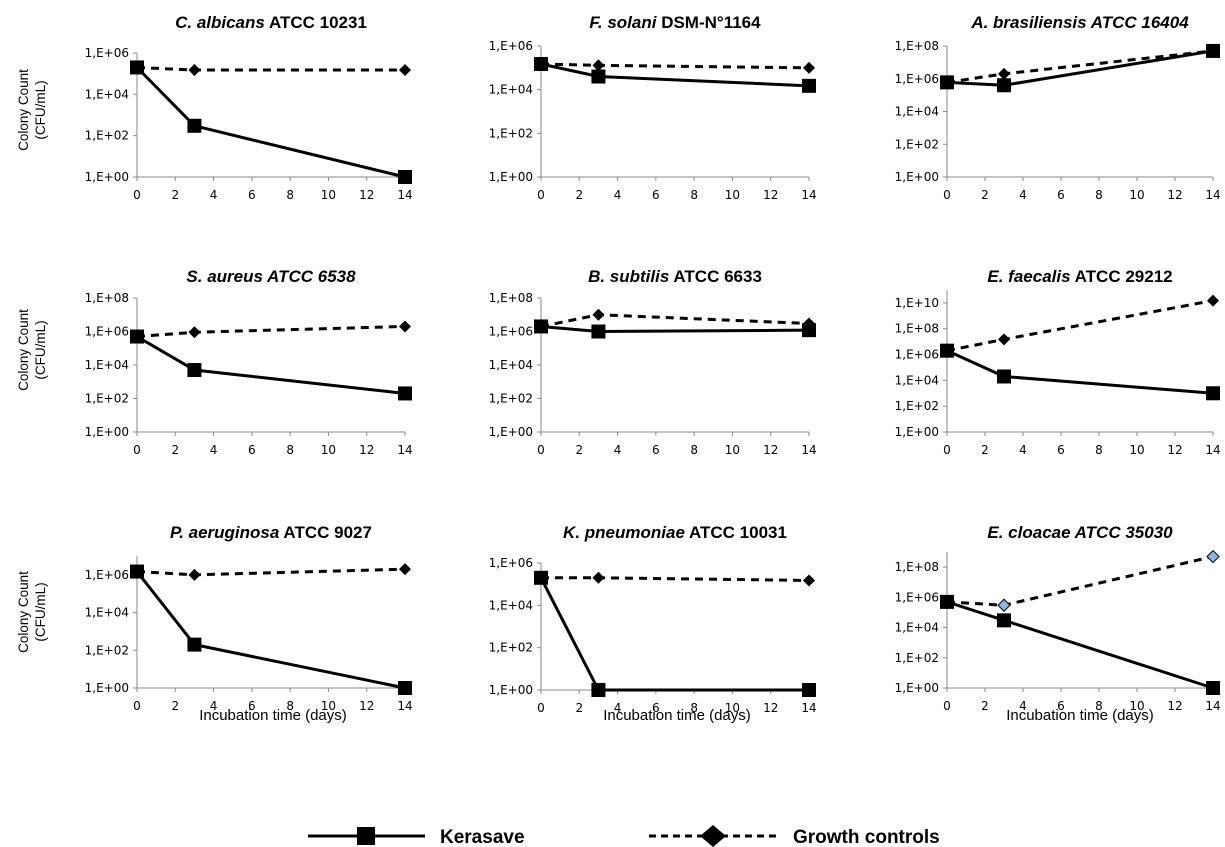  What do you see at coordinates (1080, 715) in the screenshot?
I see `x-axis-label-col-3: Incubation time (days)` at bounding box center [1080, 715].